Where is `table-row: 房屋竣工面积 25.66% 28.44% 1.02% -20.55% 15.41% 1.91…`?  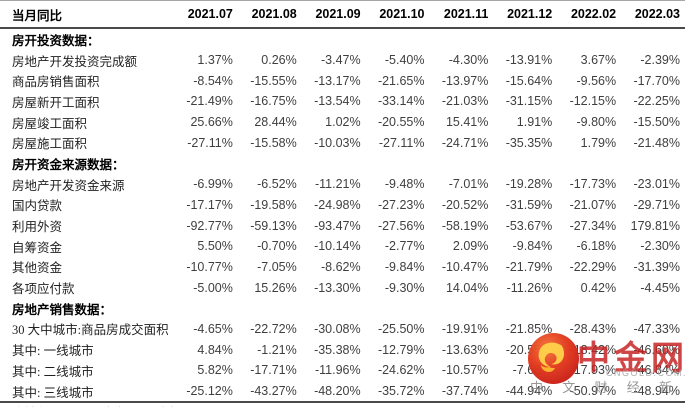
table-row: 房屋竣工面积 25.66% 28.44% 1.02% -20.55% 15.41% 1.91… is located at coordinates (342, 122).